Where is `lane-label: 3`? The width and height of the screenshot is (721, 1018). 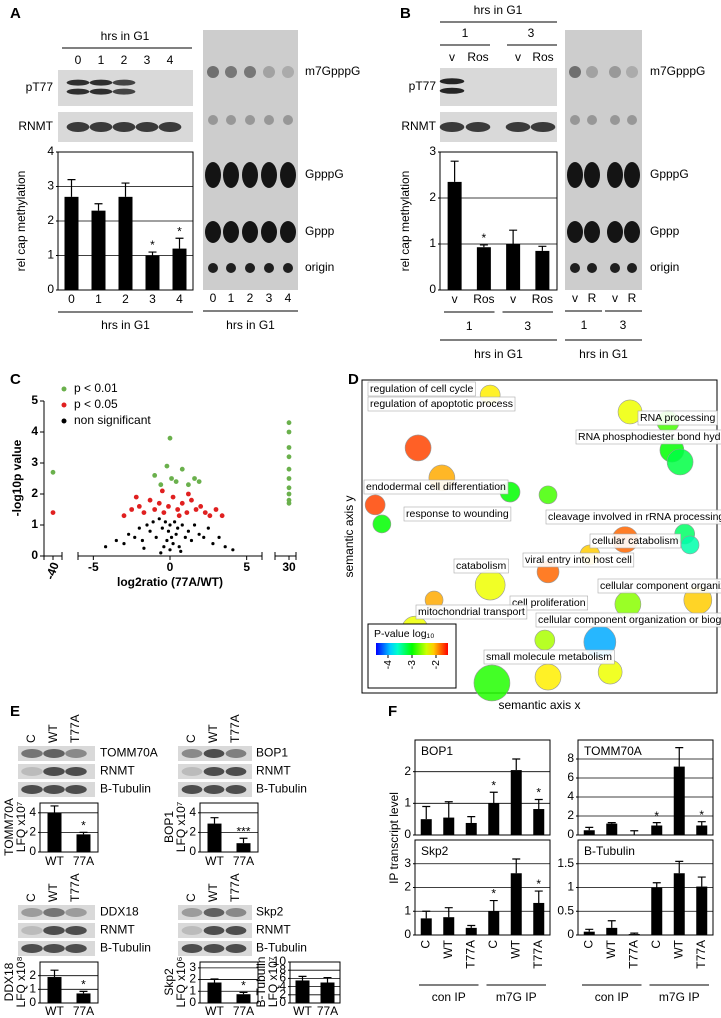 lane-label: 3 is located at coordinates (147, 60).